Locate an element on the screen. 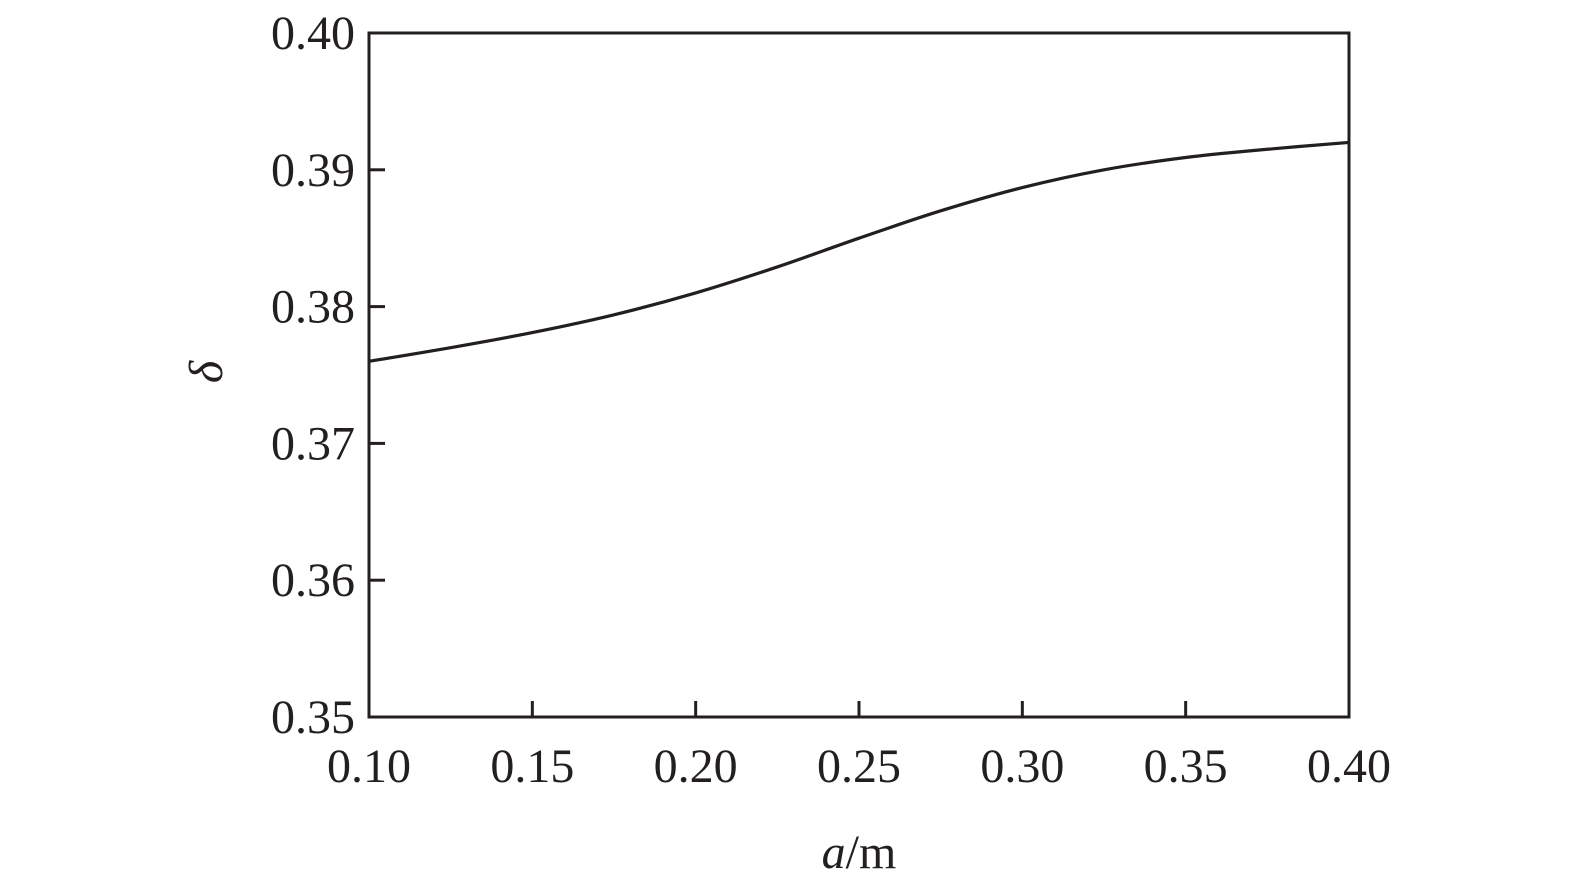  y-axis-ticks: 0.35 0.36 0.37 0.38 0.39 0.40 is located at coordinates (328, 375).